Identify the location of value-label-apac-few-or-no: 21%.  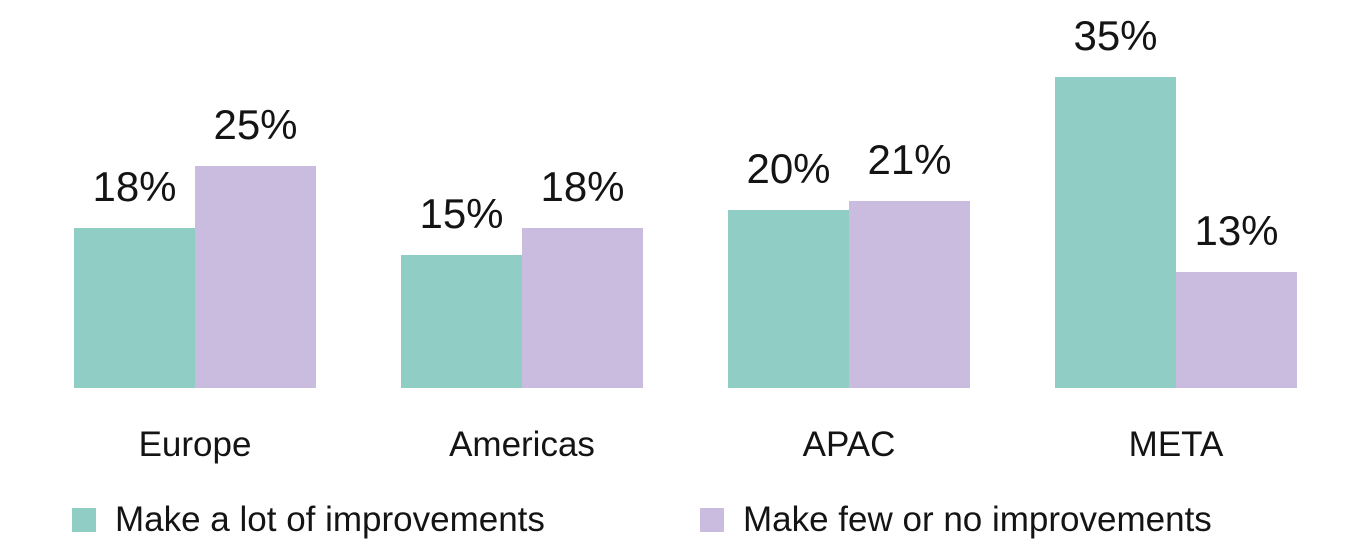
(909, 160).